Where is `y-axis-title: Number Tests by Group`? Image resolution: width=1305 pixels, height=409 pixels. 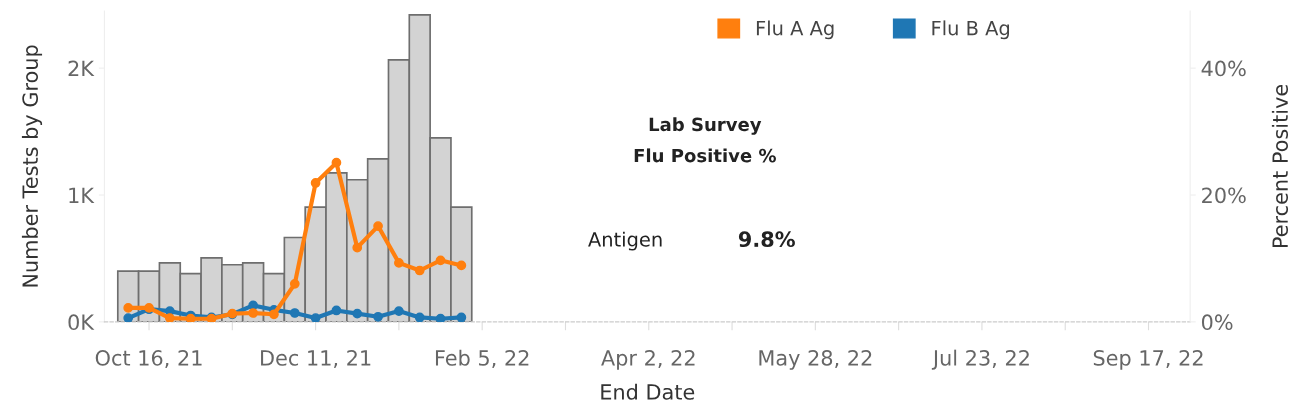 y-axis-title: Number Tests by Group is located at coordinates (32, 166).